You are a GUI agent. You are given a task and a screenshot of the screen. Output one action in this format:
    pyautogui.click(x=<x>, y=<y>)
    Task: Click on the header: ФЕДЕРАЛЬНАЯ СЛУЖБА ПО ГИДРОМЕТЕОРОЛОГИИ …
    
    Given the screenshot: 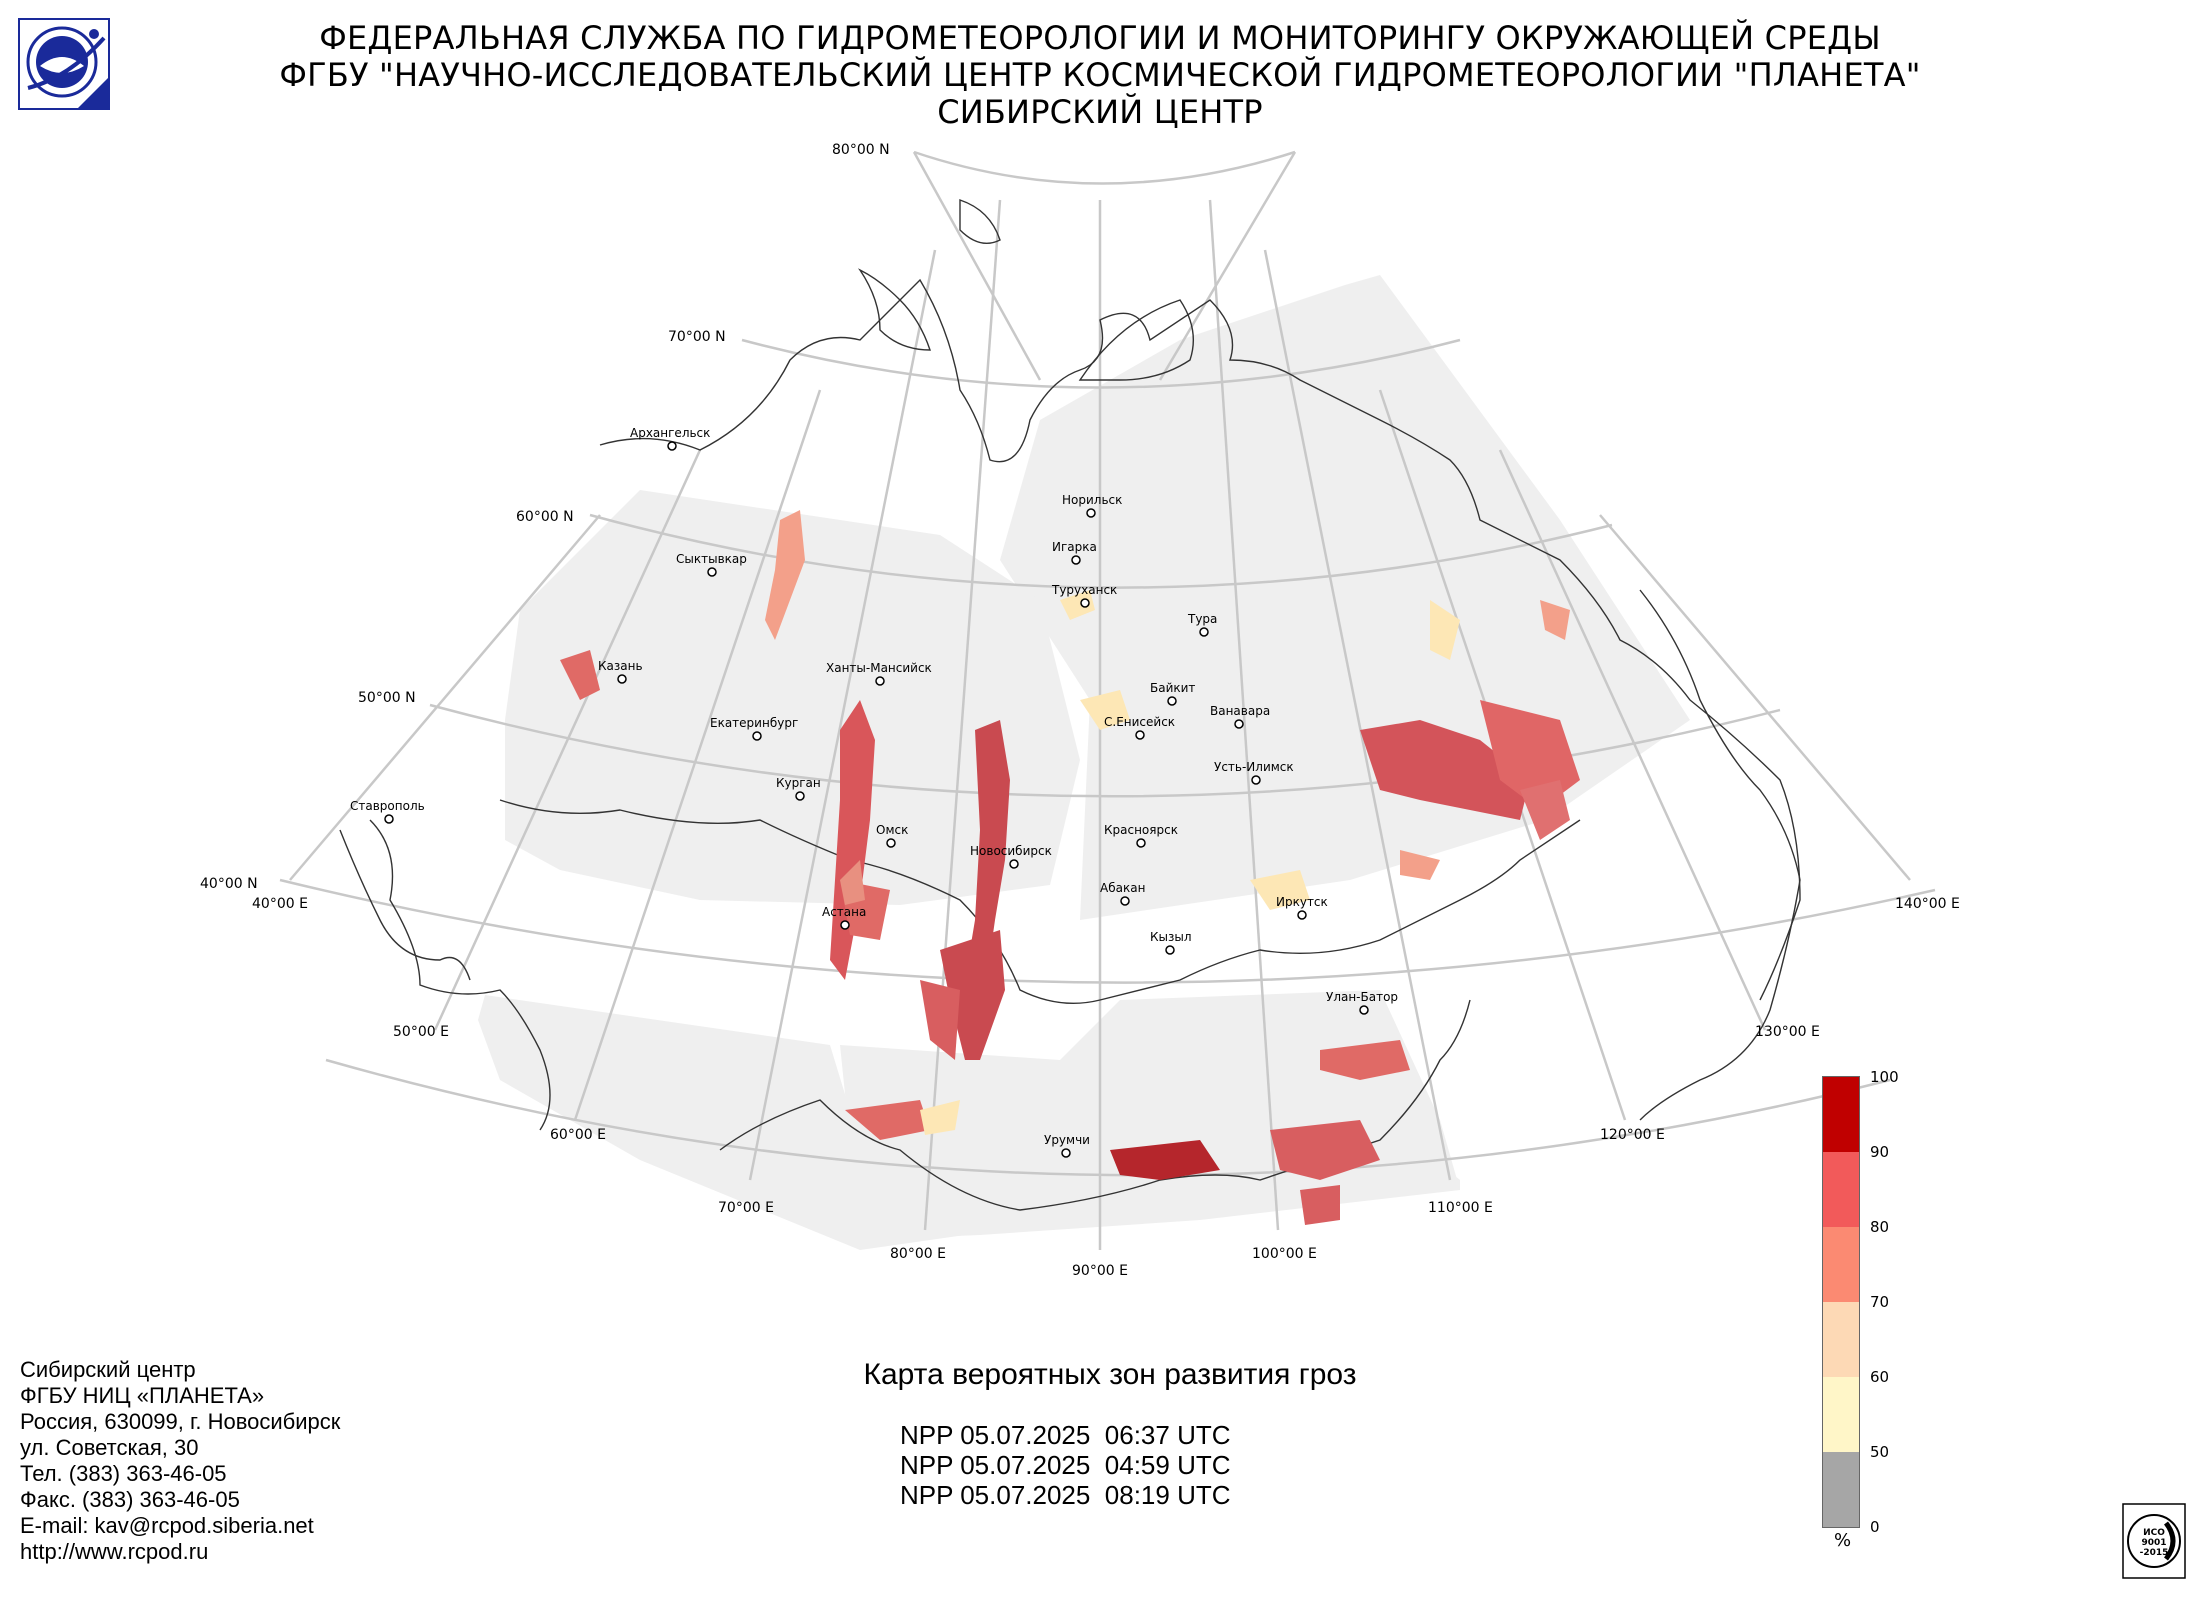 What is the action you would take?
    pyautogui.click(x=1100, y=75)
    